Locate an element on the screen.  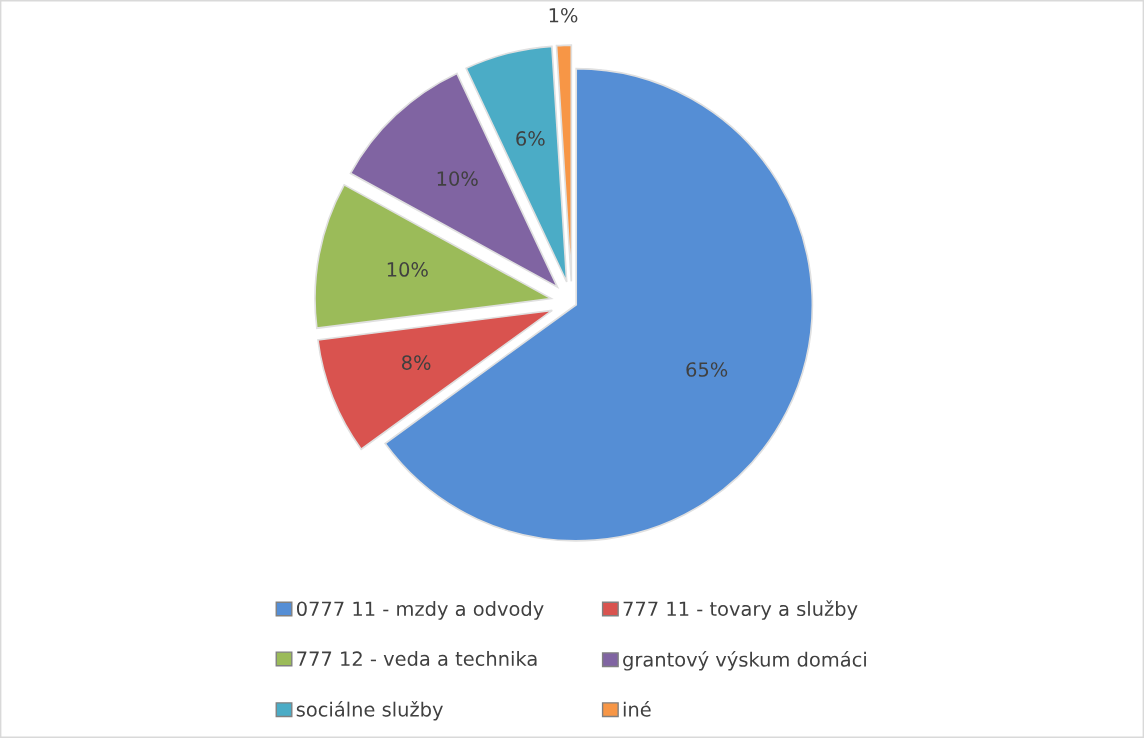
legend-label: iné is located at coordinates (637, 708).